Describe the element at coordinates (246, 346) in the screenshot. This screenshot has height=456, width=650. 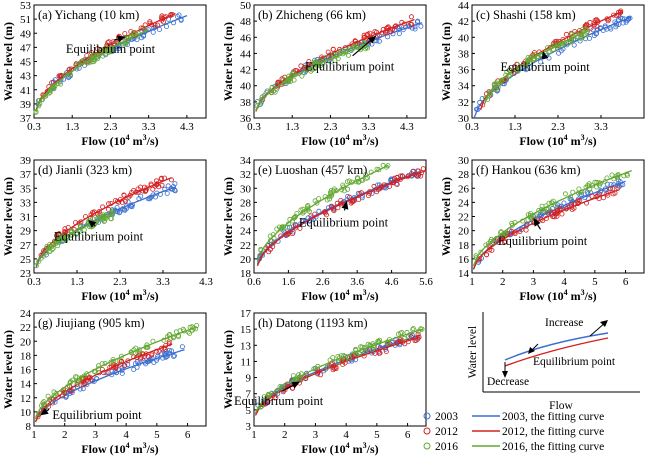
I see `y-tick-label: 13` at that location.